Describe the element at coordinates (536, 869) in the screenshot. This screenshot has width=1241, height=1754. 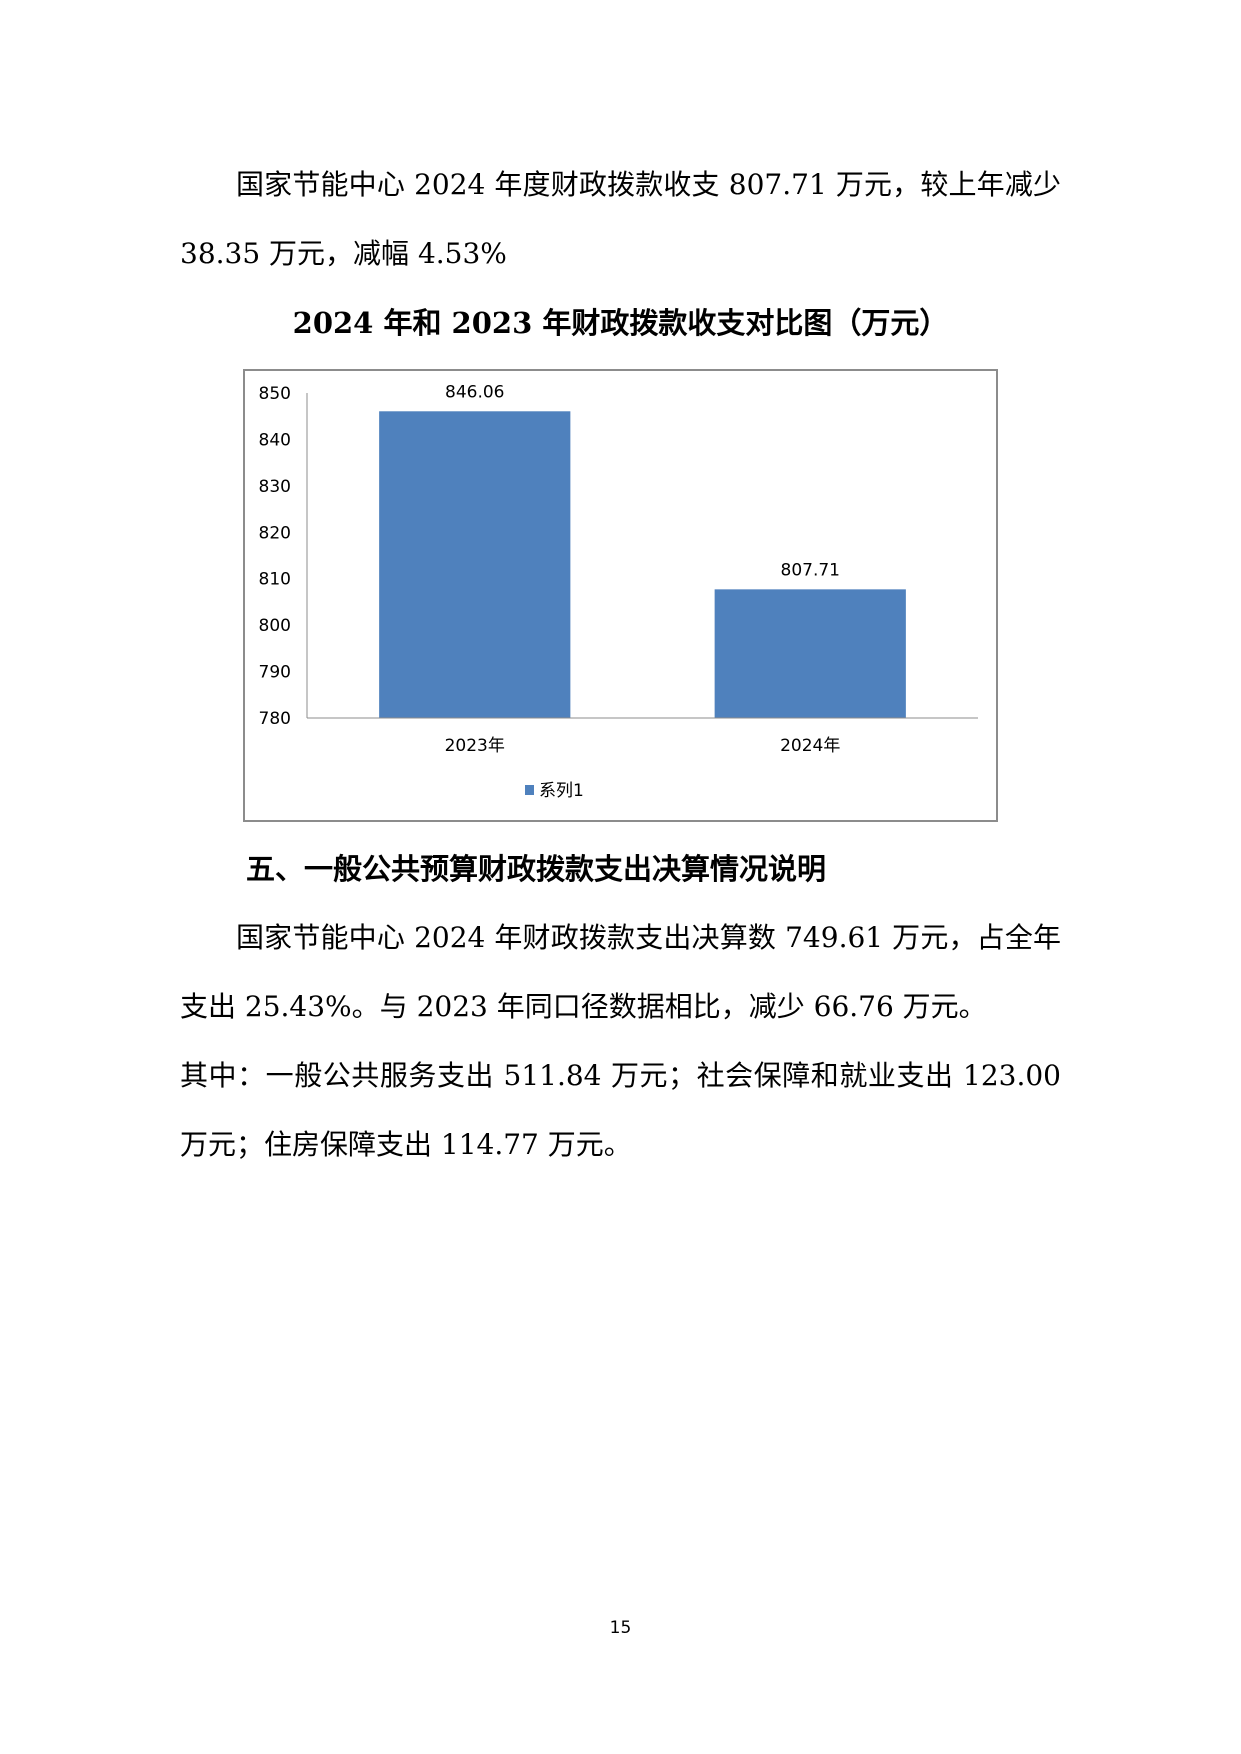
I see `section-heading: 五、一般公共预算财政拨款支出决算情况说明` at that location.